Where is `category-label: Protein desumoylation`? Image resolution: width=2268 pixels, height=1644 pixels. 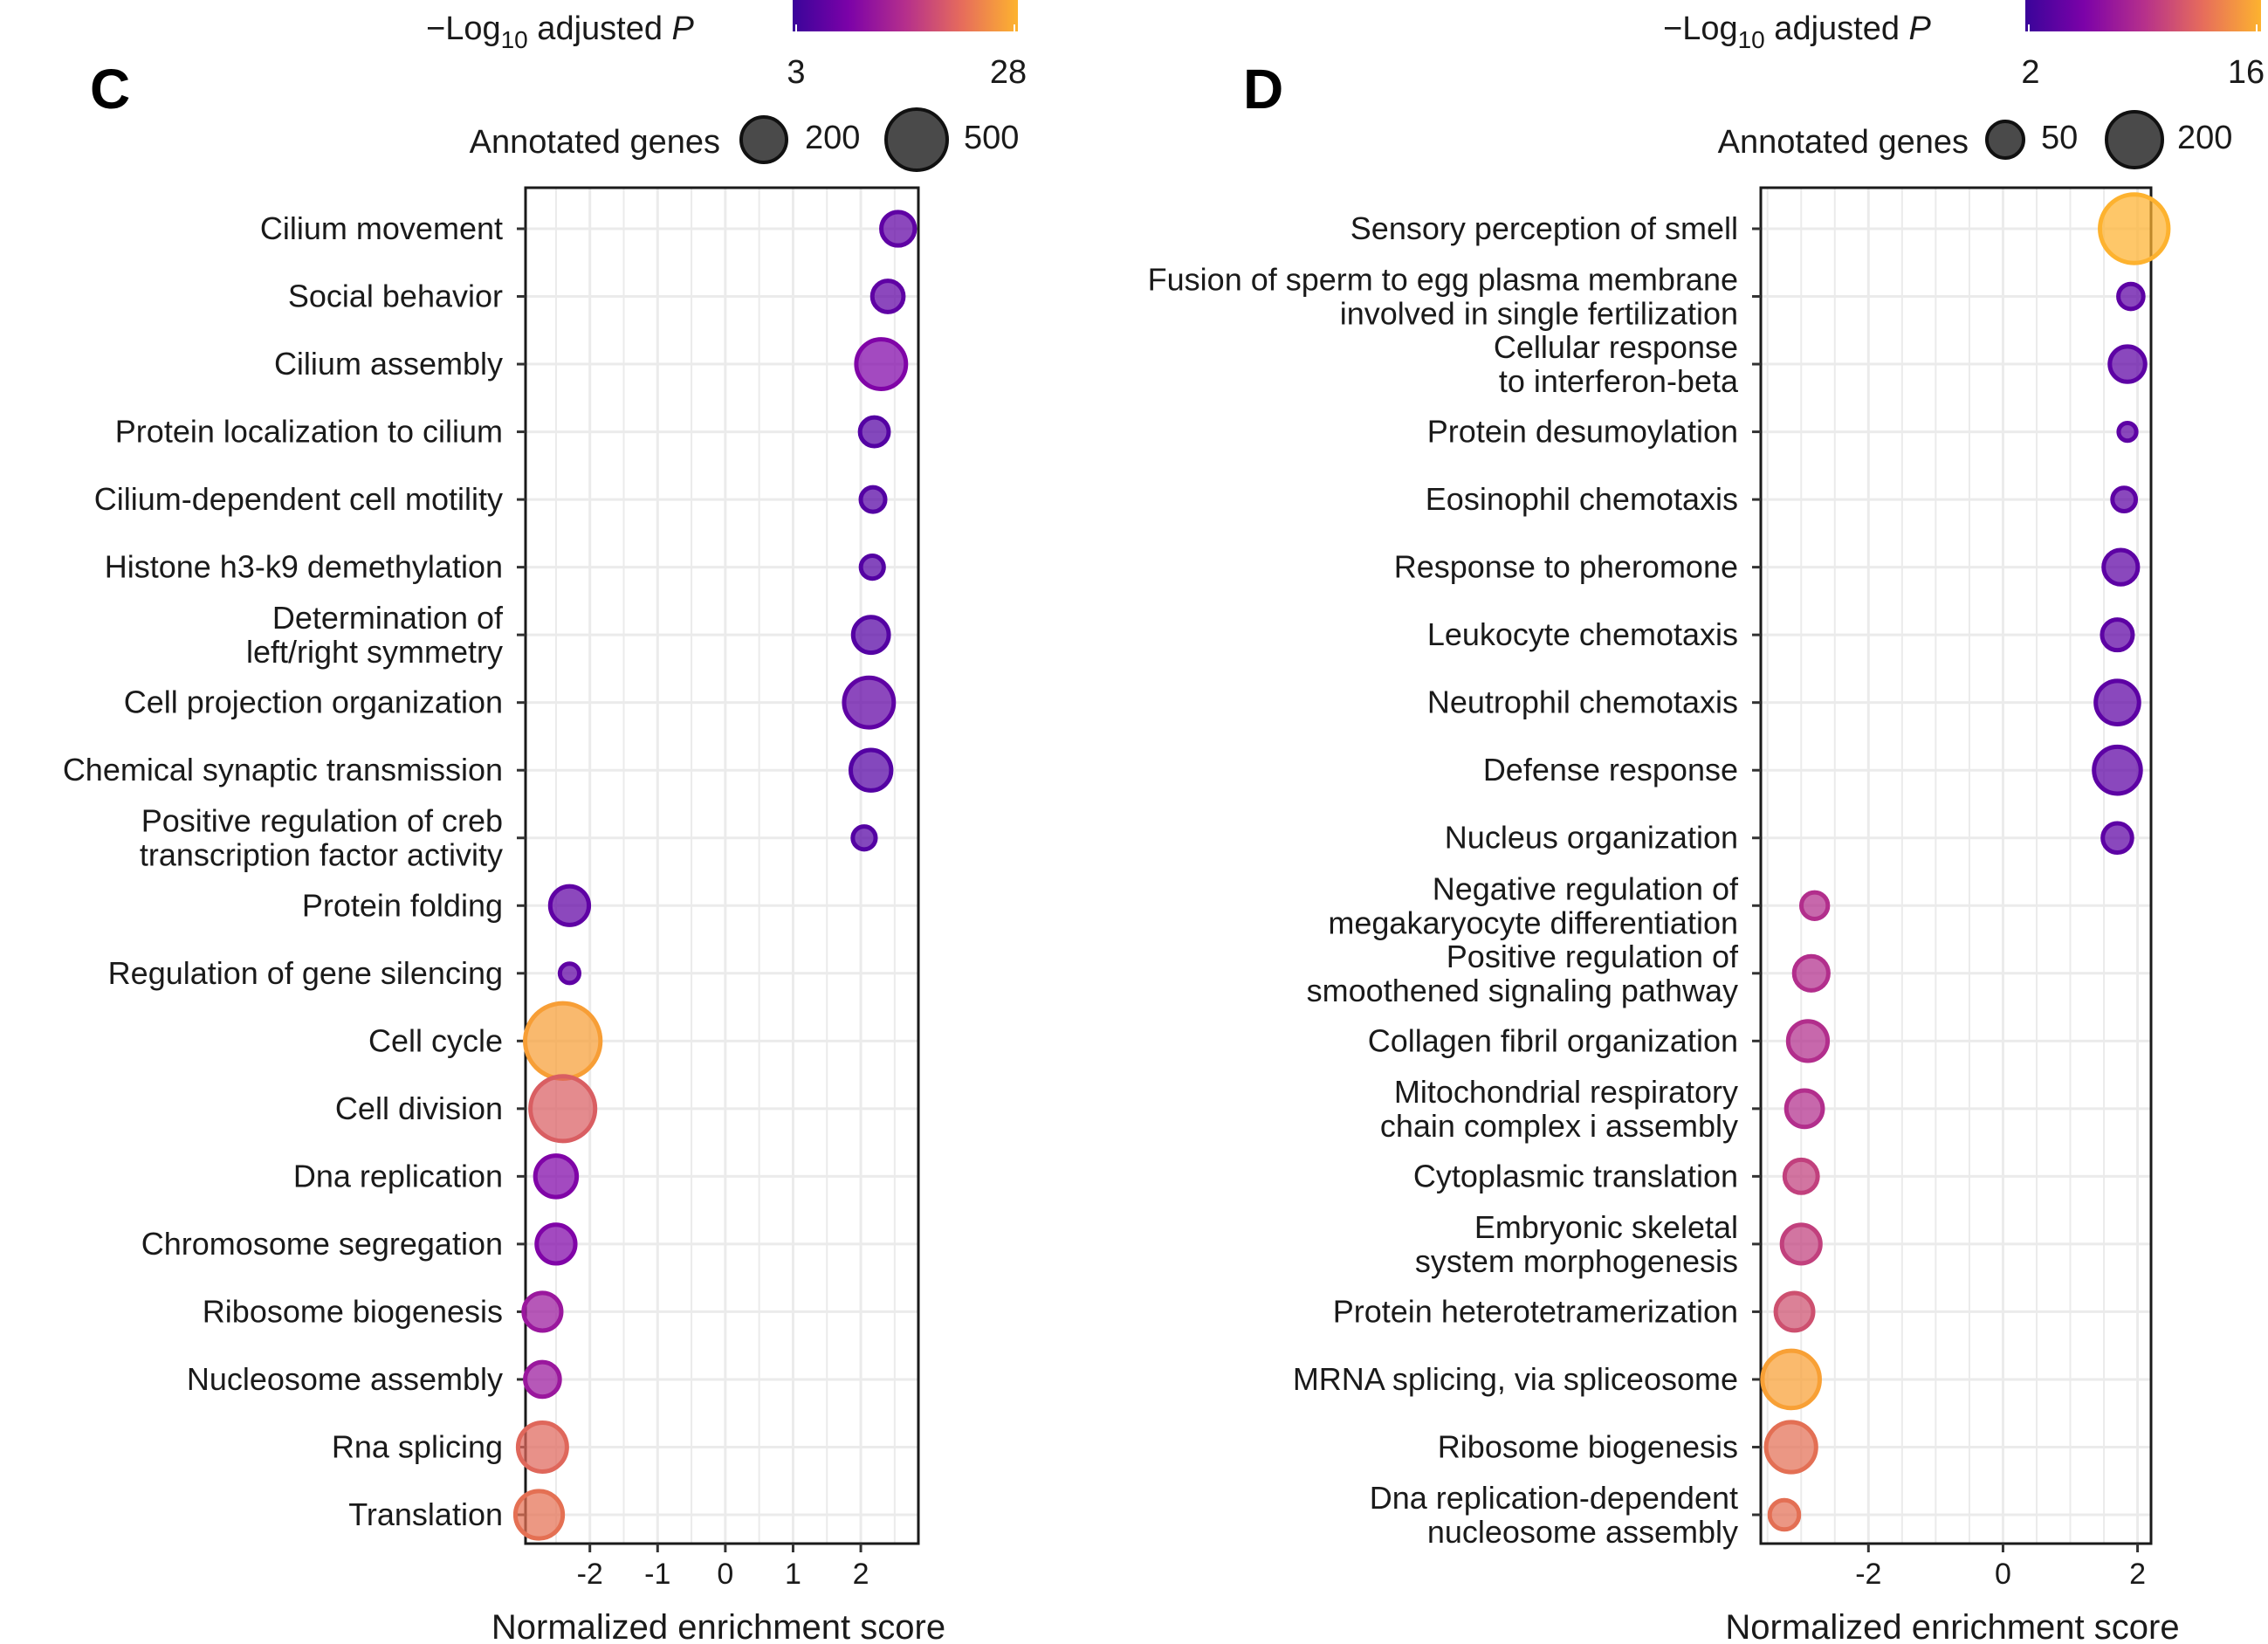 category-label: Protein desumoylation is located at coordinates (1583, 432).